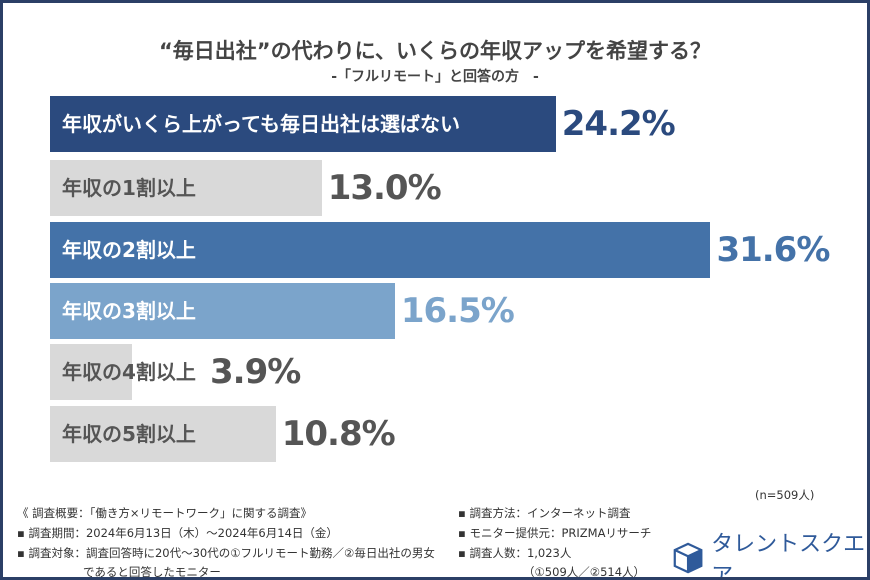 This screenshot has height=580, width=870. I want to click on logo: タレントスクエア, so click(770, 553).